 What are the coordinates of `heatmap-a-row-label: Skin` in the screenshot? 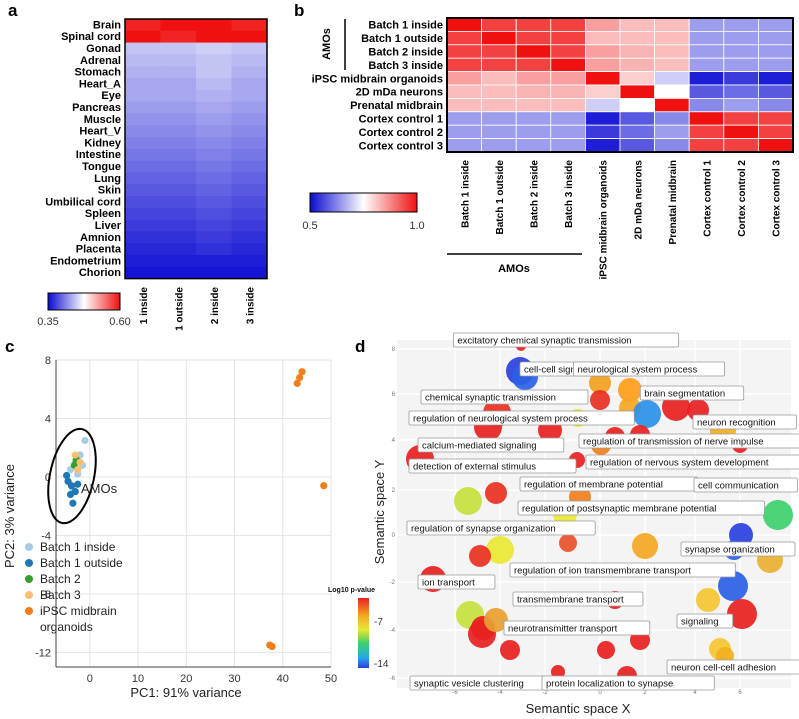 It's located at (110, 191).